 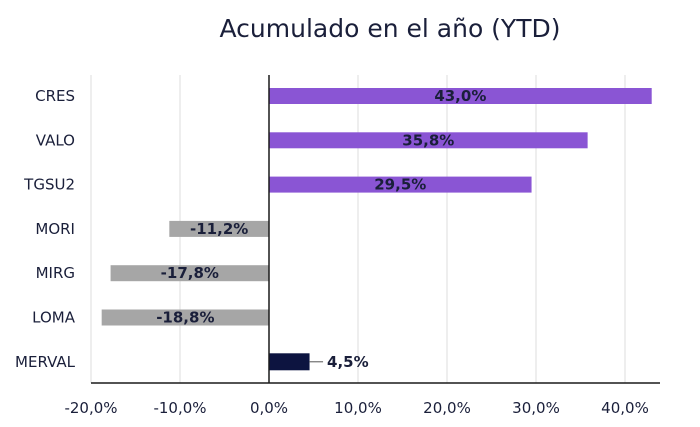 I want to click on category-label-tgsu2: TGSU2, so click(x=49, y=185).